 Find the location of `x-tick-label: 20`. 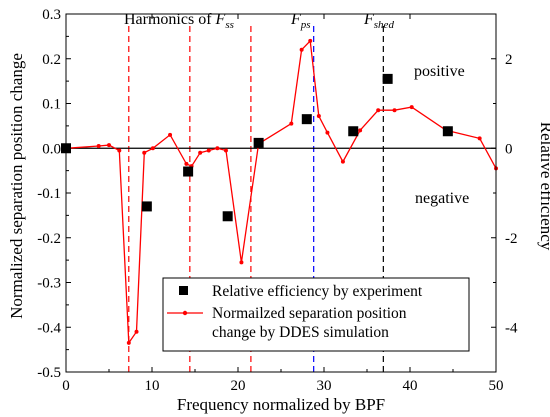

x-tick-label: 20 is located at coordinates (238, 386).